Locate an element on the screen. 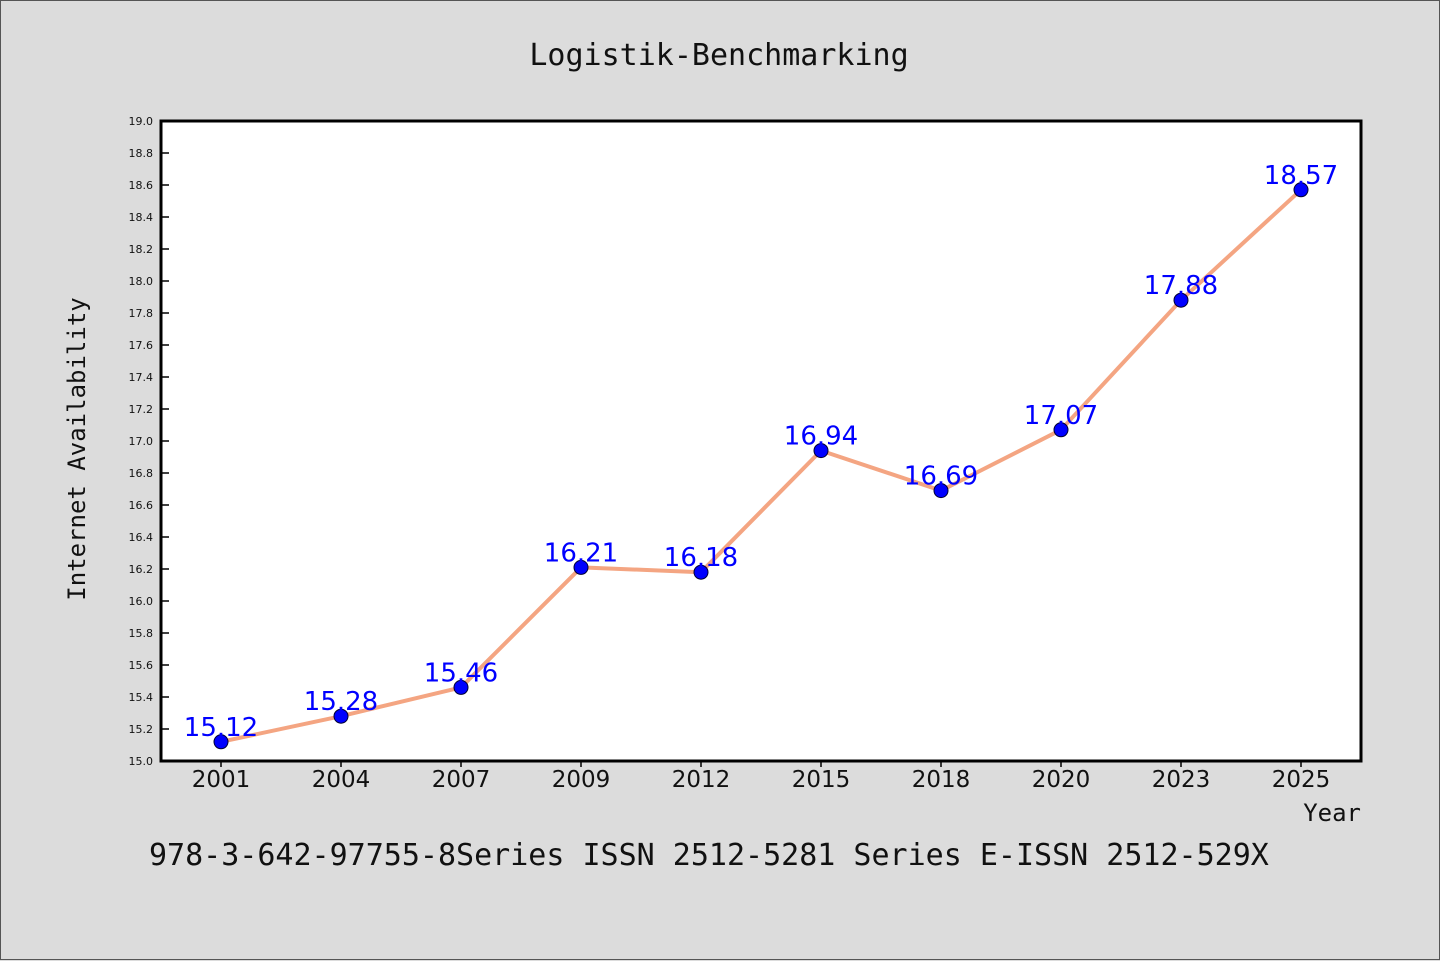 The image size is (1440, 961). y-tick-label: 15.4 is located at coordinates (141, 697).